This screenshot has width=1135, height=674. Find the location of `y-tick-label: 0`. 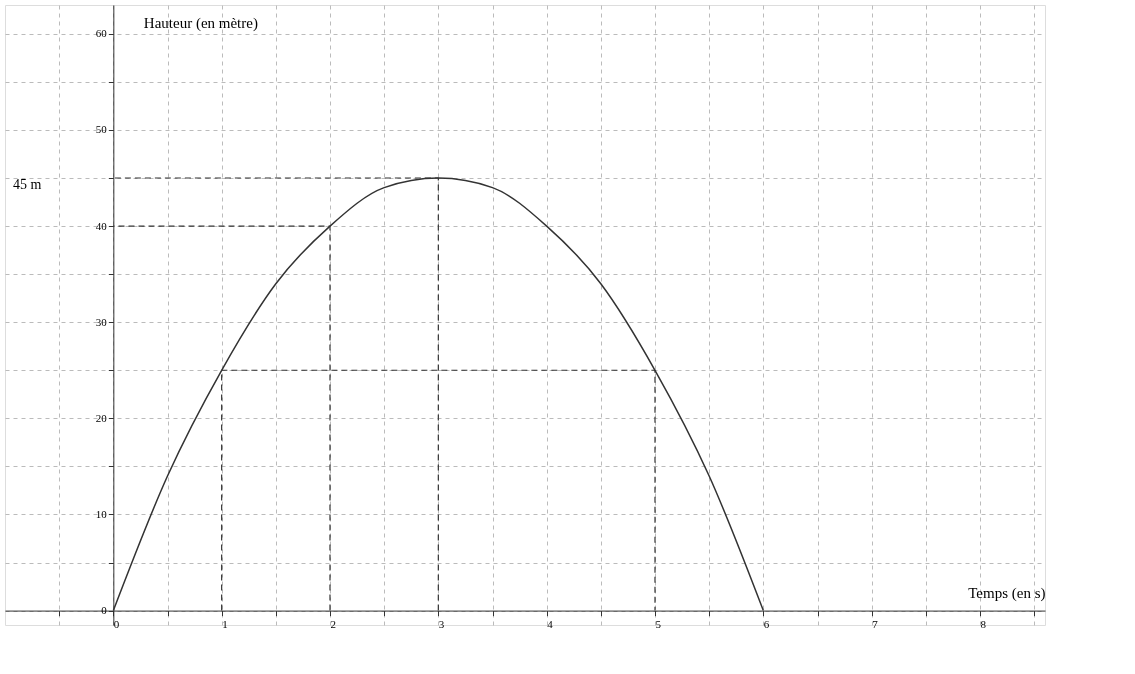

y-tick-label: 0 is located at coordinates (104, 610).